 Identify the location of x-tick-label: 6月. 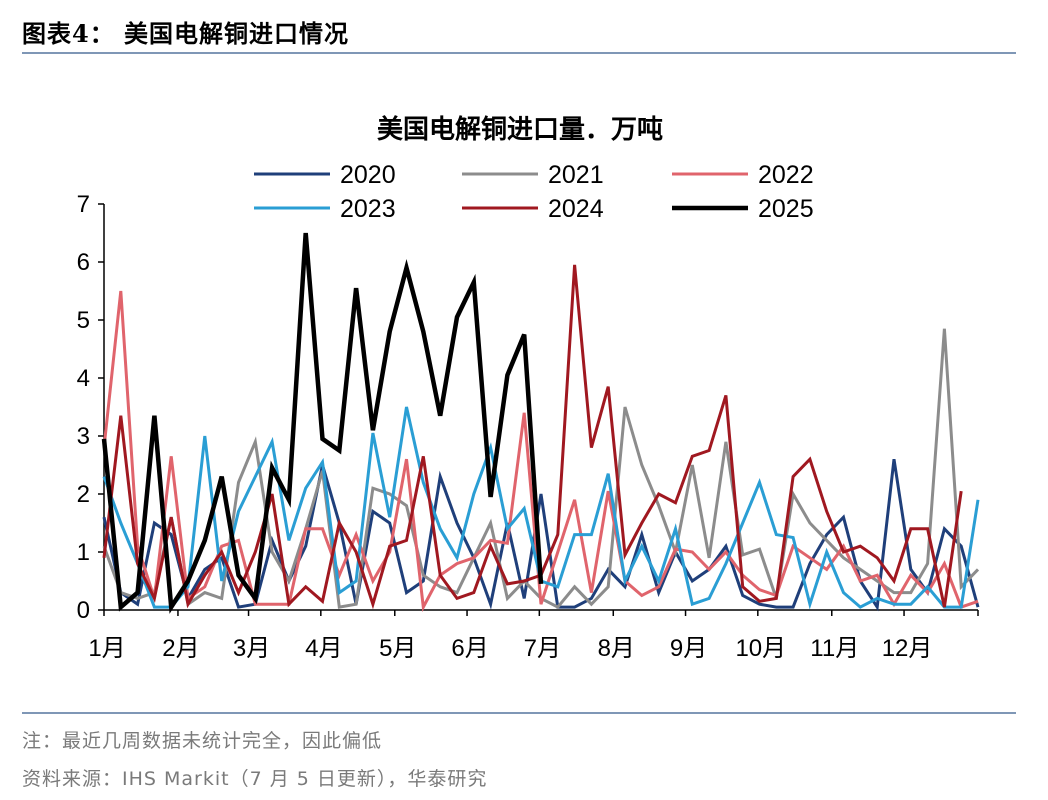
(469, 648).